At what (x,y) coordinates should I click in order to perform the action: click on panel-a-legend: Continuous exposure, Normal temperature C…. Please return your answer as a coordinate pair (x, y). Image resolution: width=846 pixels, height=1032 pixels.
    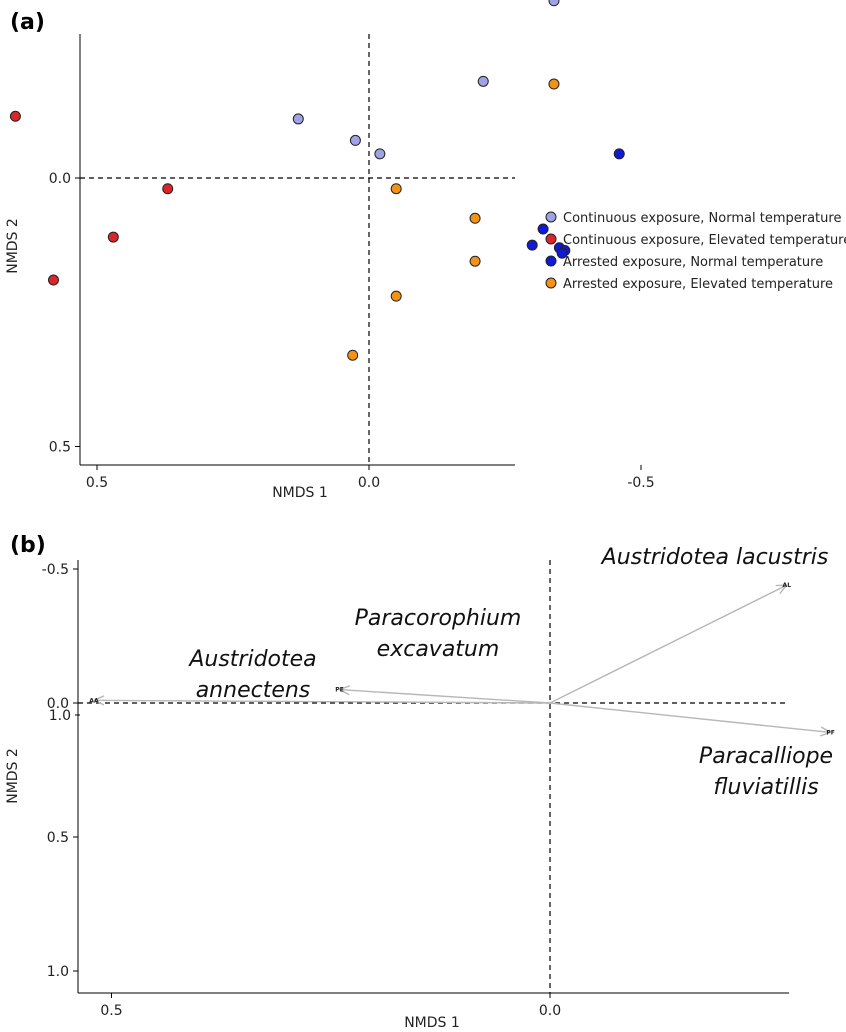
    Looking at the image, I should click on (695, 251).